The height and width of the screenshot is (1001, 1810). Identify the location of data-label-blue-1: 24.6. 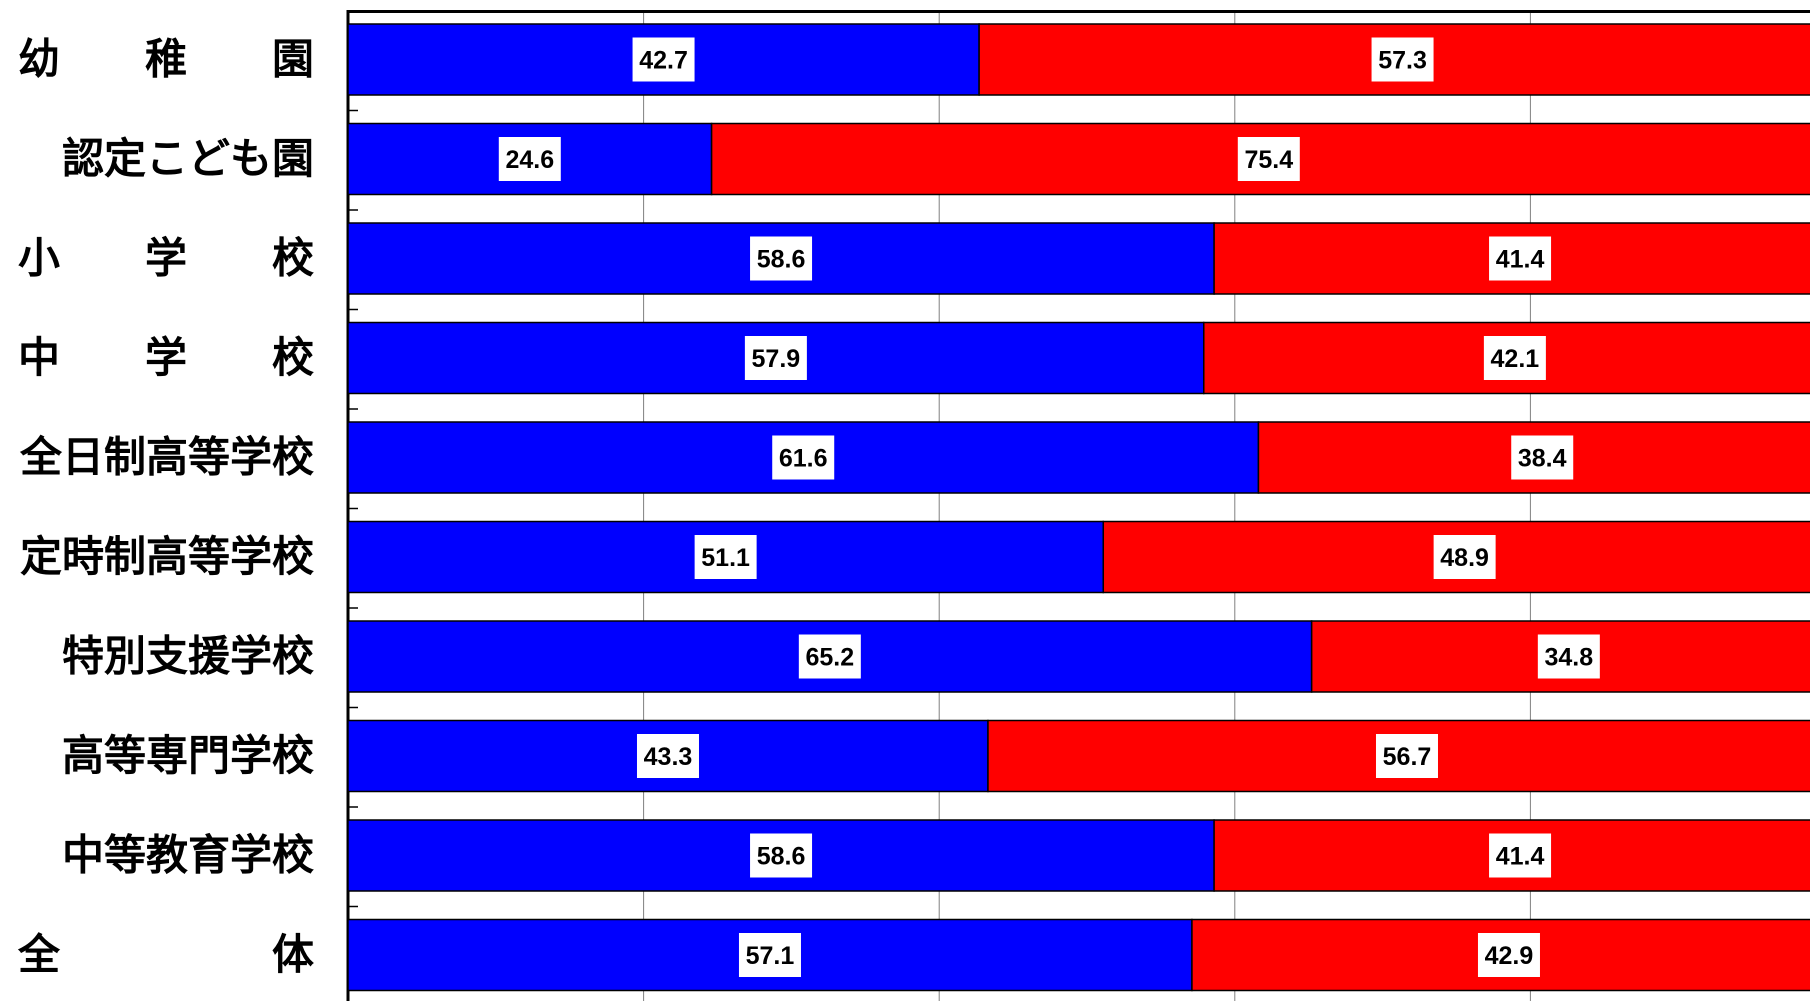
(529, 160).